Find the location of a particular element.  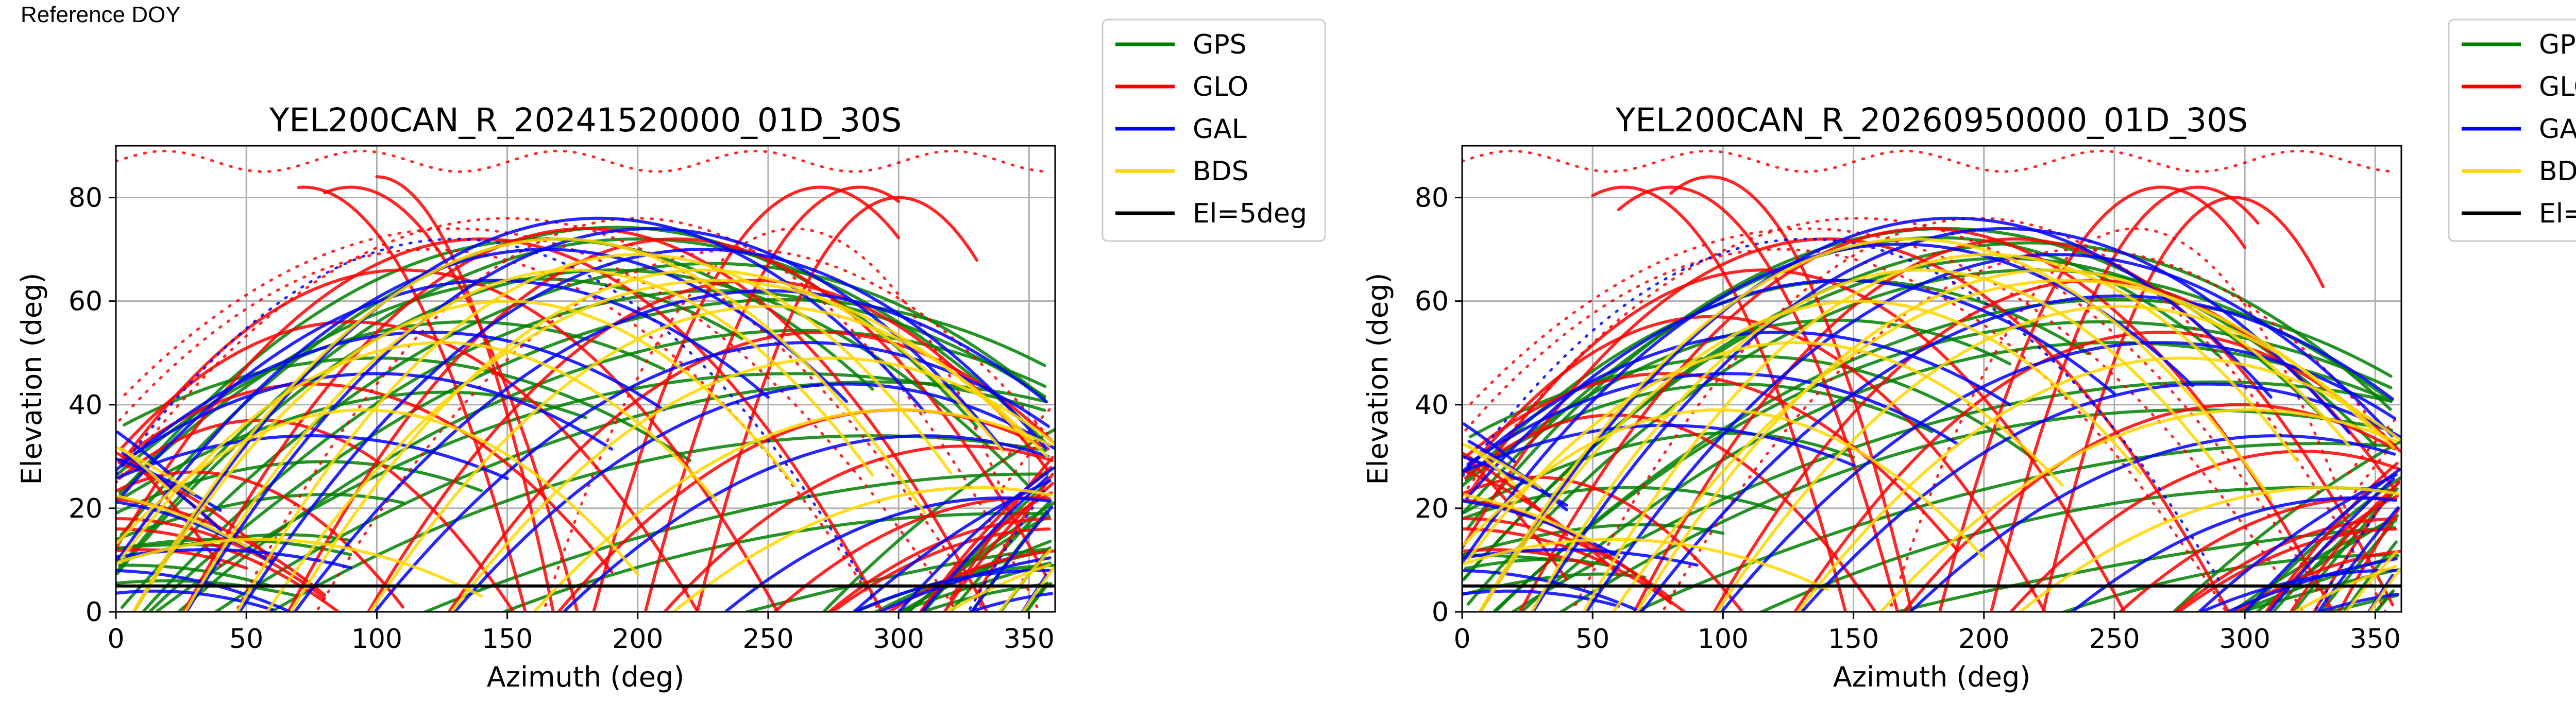

x-tick-label: 250 is located at coordinates (2114, 639).